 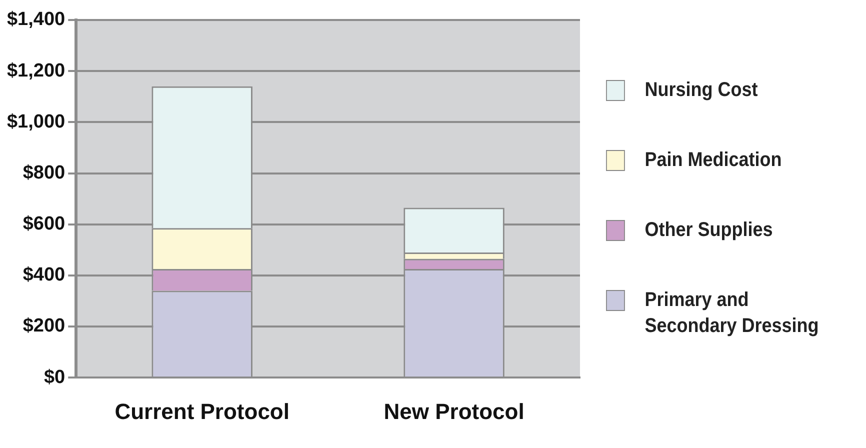 What do you see at coordinates (44, 275) in the screenshot?
I see `y-tick-label: $400` at bounding box center [44, 275].